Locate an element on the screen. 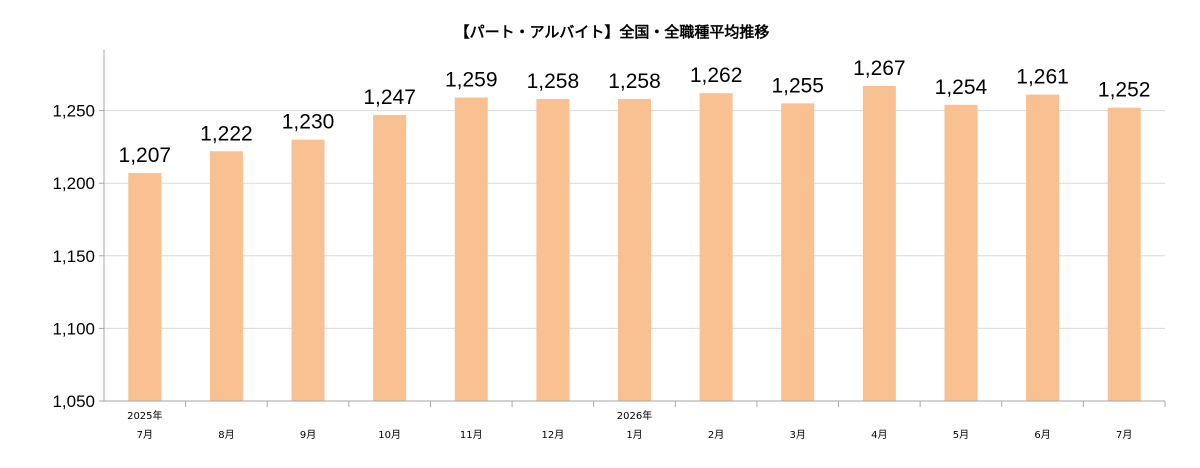 Image resolution: width=1200 pixels, height=468 pixels. y-tick-label: 1,250 is located at coordinates (73, 111).